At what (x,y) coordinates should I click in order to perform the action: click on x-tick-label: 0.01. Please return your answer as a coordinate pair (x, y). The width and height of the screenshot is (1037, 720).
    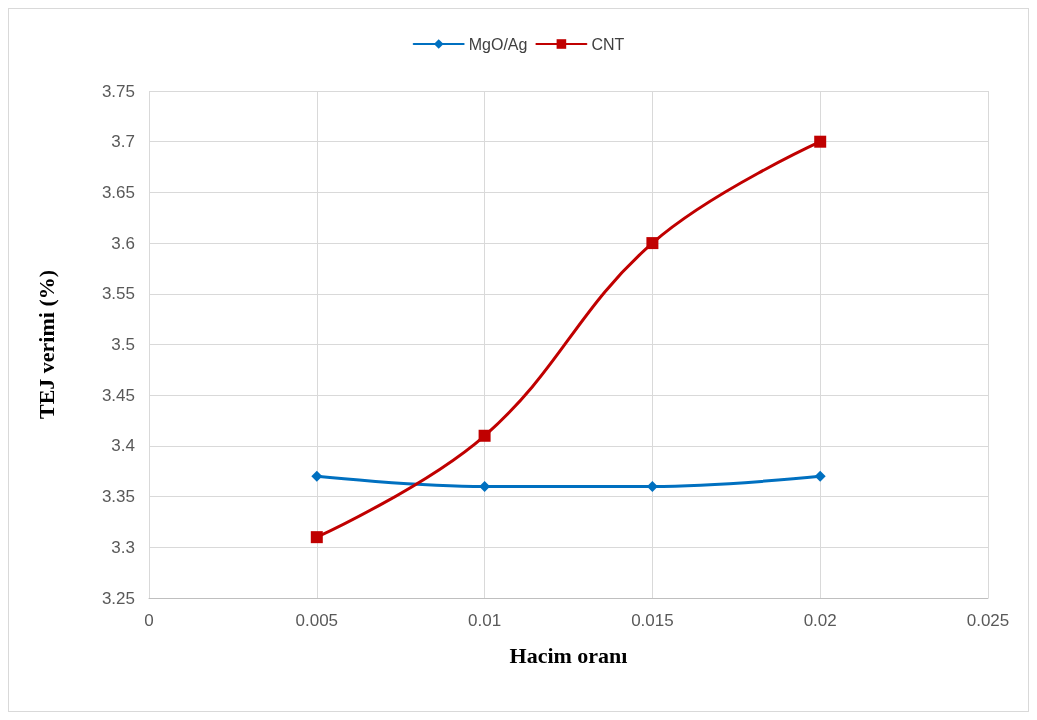
    Looking at the image, I should click on (485, 620).